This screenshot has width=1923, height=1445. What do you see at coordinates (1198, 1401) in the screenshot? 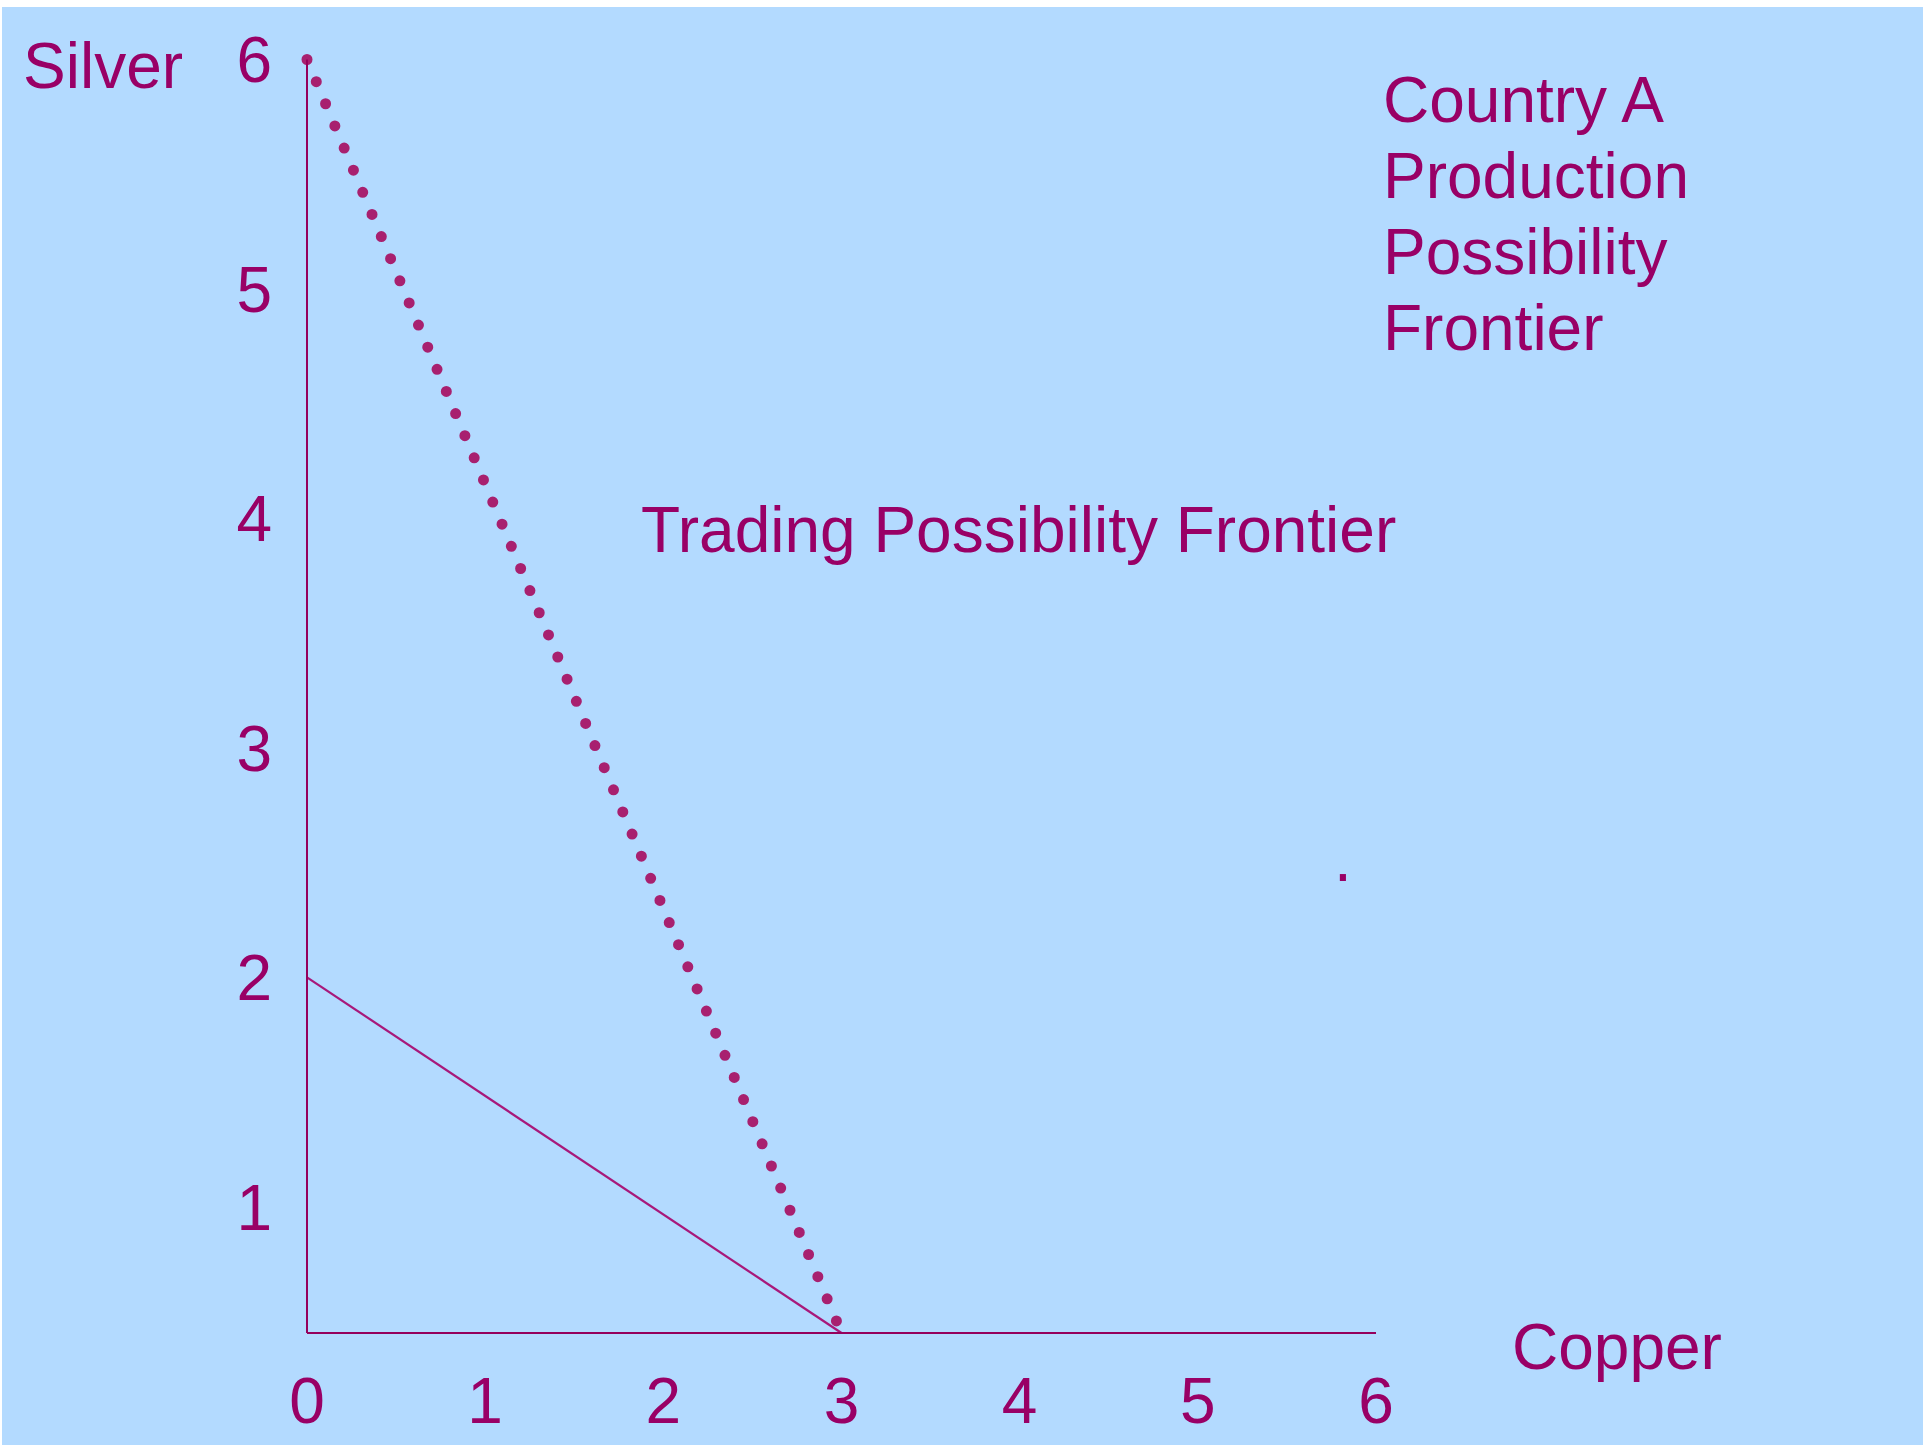
I see `x-tick-label: 5` at bounding box center [1198, 1401].